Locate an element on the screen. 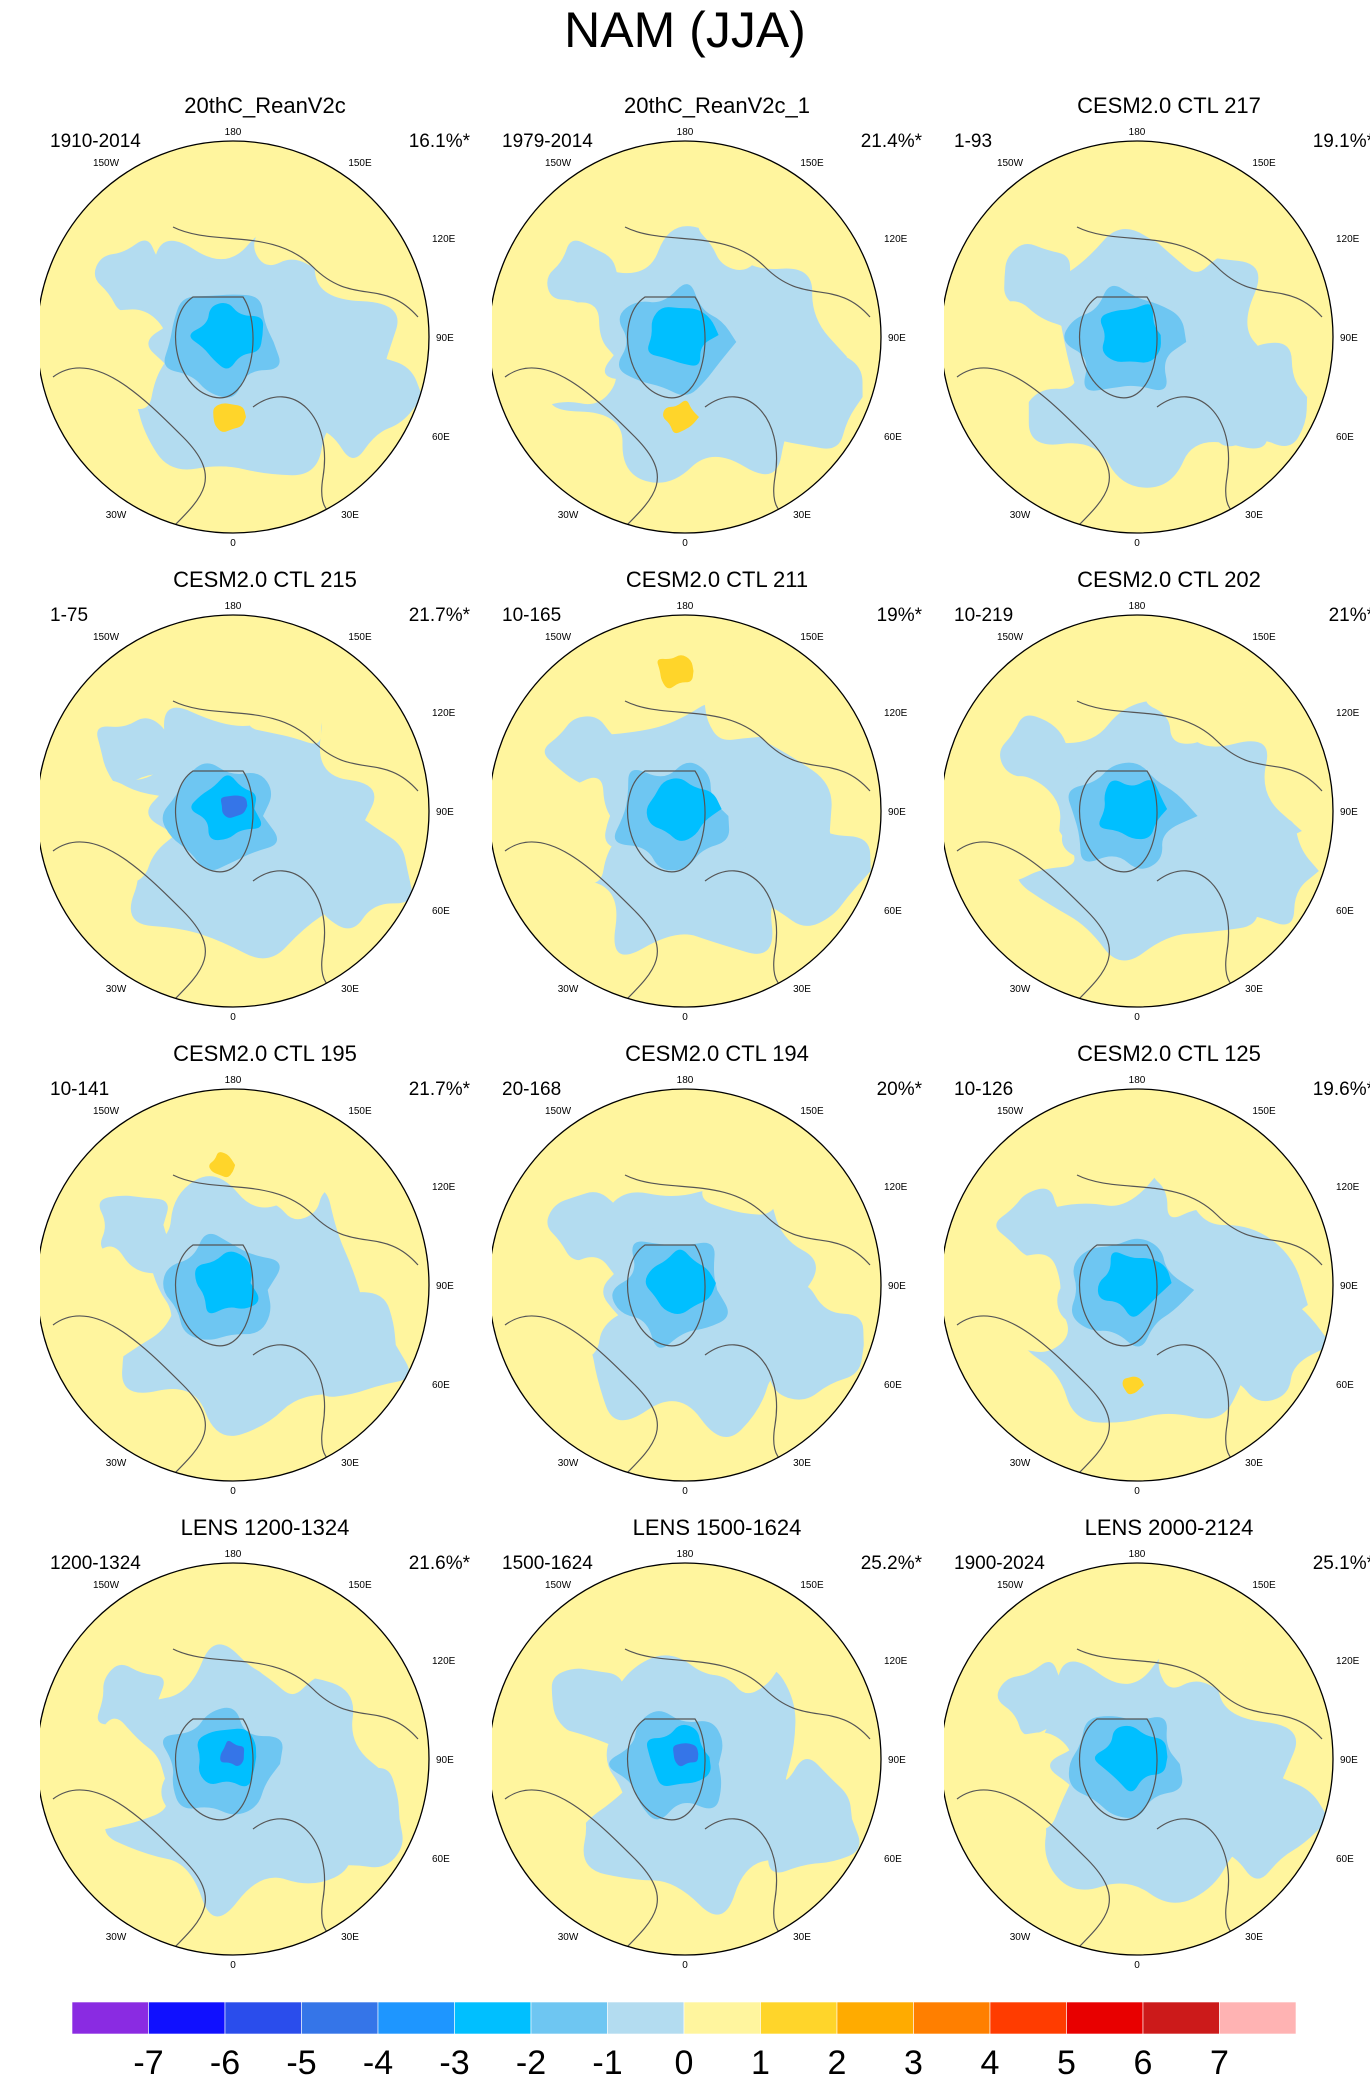  panel-title: CESM2.0 CTL 125 is located at coordinates (1169, 1053).